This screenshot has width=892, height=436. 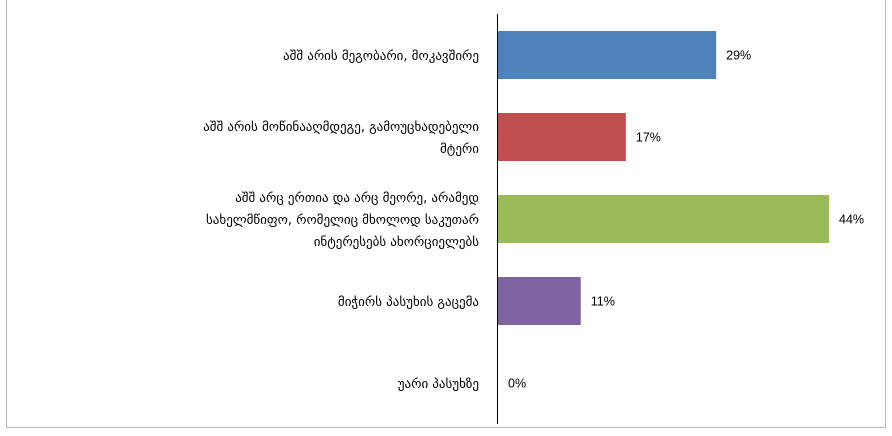 What do you see at coordinates (851, 220) in the screenshot?
I see `value-label-3: 44%` at bounding box center [851, 220].